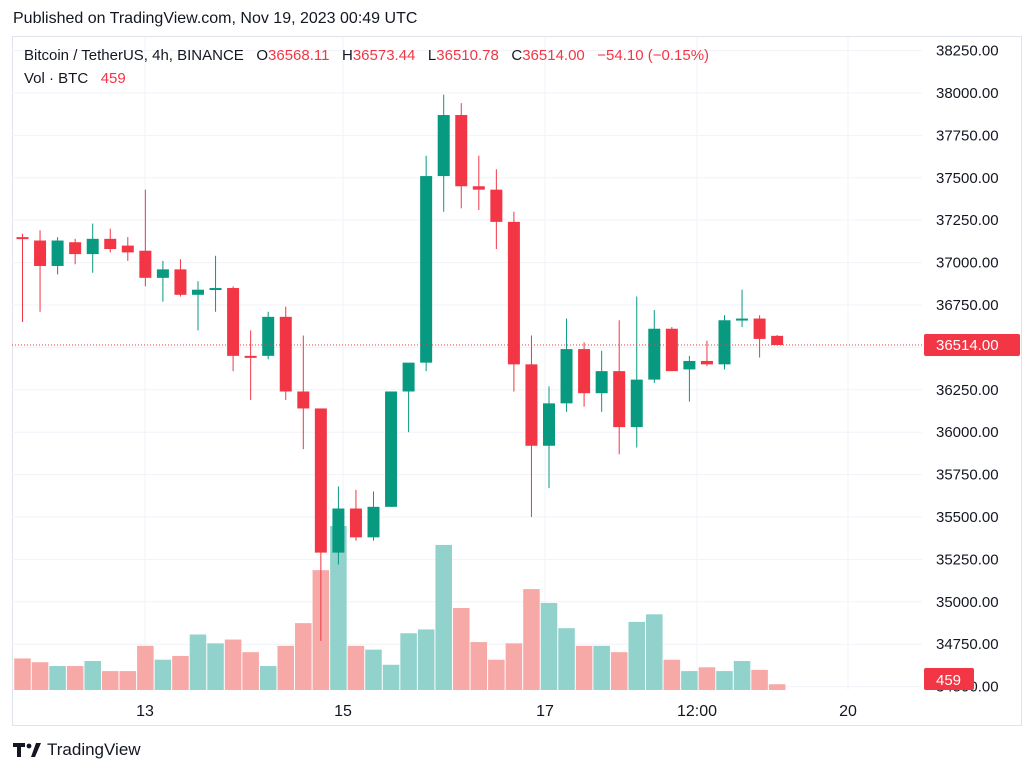  What do you see at coordinates (967, 345) in the screenshot?
I see `last-price-label: 36514.00` at bounding box center [967, 345].